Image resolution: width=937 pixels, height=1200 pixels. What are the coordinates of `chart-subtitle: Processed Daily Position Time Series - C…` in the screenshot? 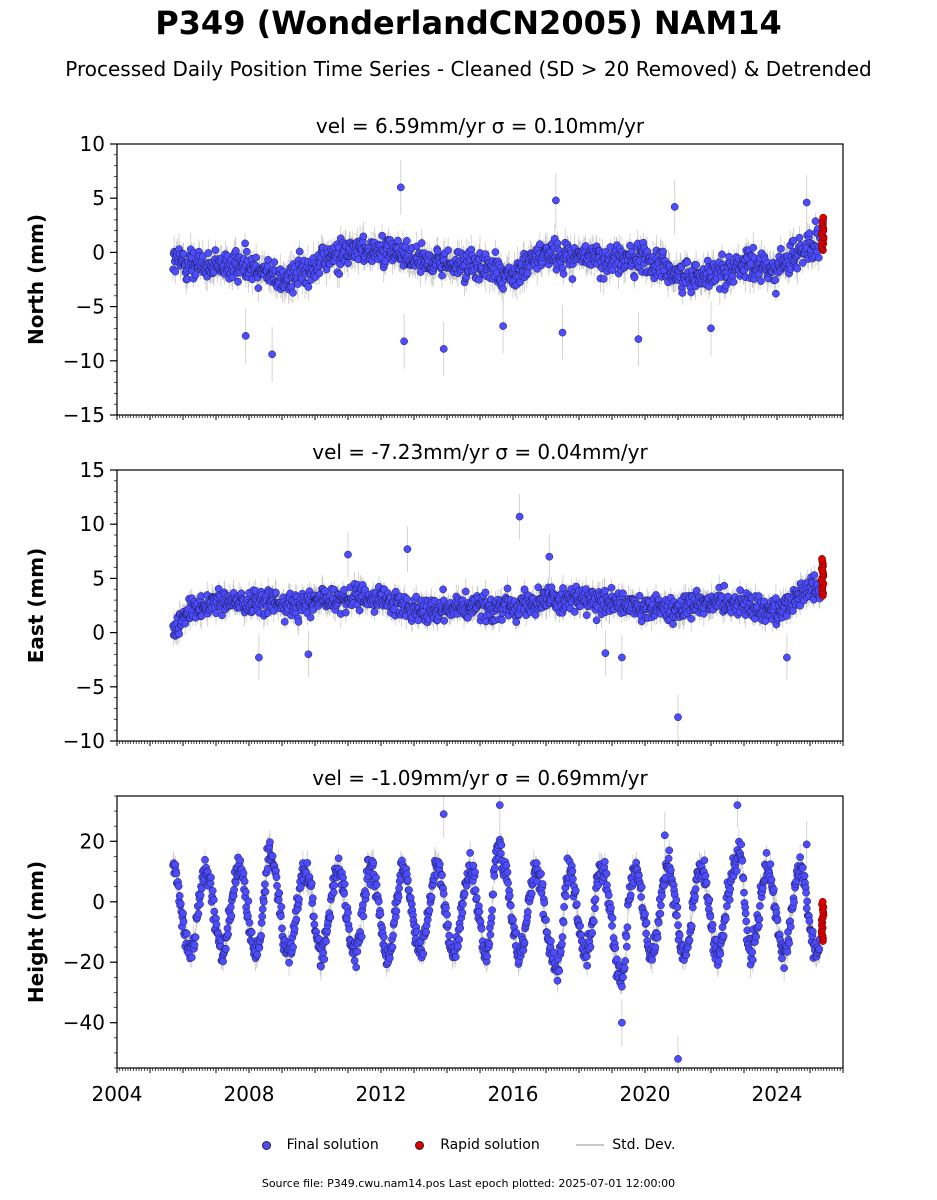 It's located at (468, 69).